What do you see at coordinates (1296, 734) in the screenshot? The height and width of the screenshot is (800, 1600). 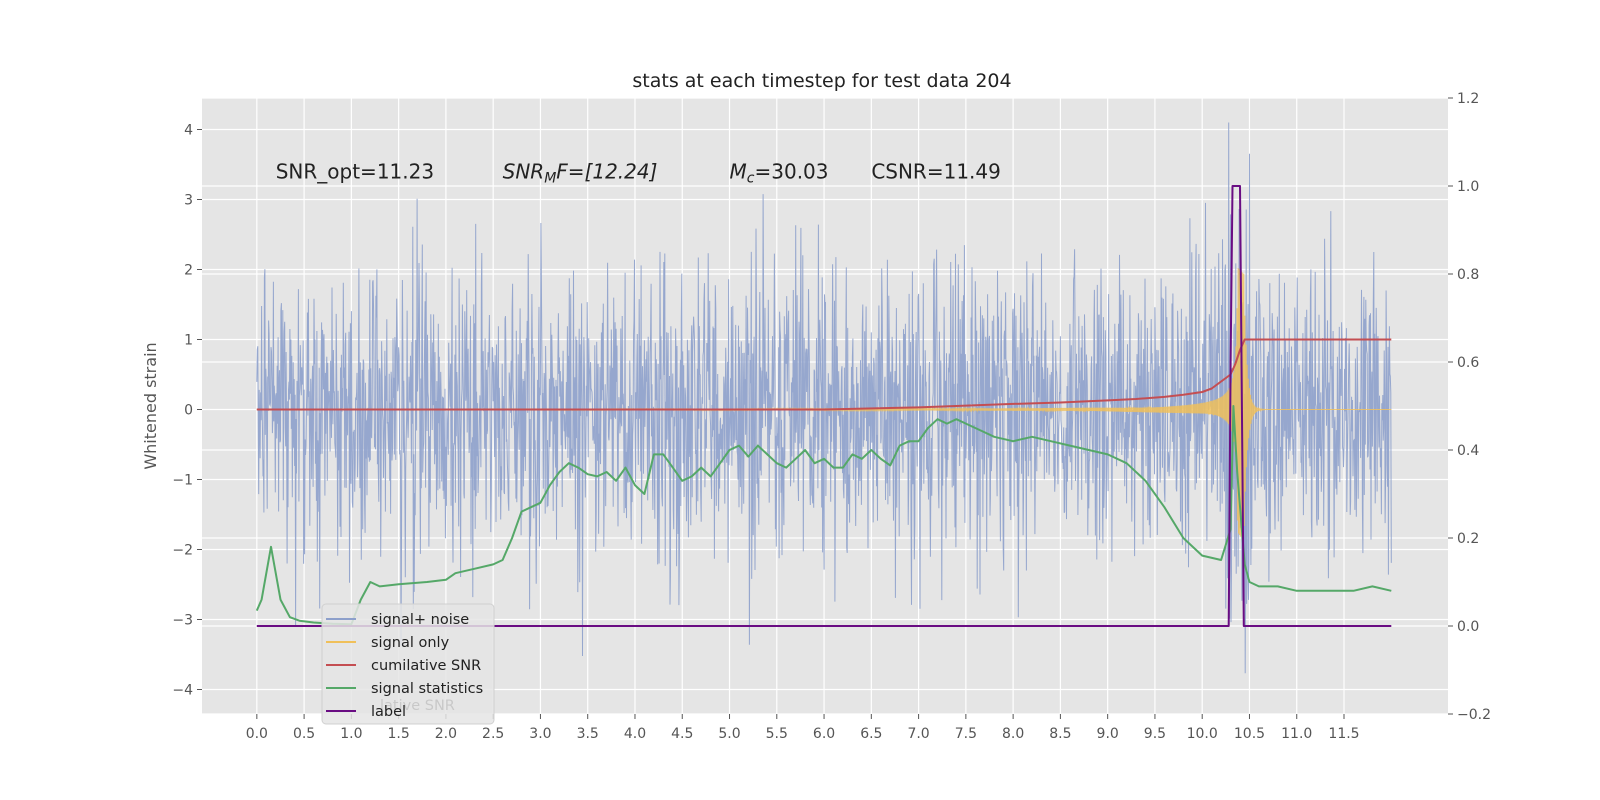 I see `x-tick-label: 11.0` at bounding box center [1296, 734].